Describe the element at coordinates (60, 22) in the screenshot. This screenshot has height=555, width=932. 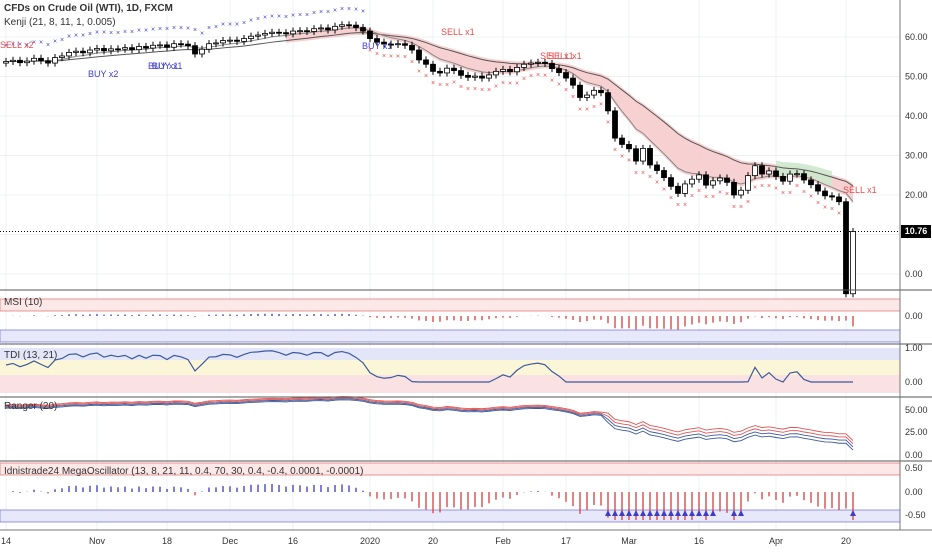
I see `kenji-indicator-legend: Kenji (21, 8, 11, 1, 0.005)` at that location.